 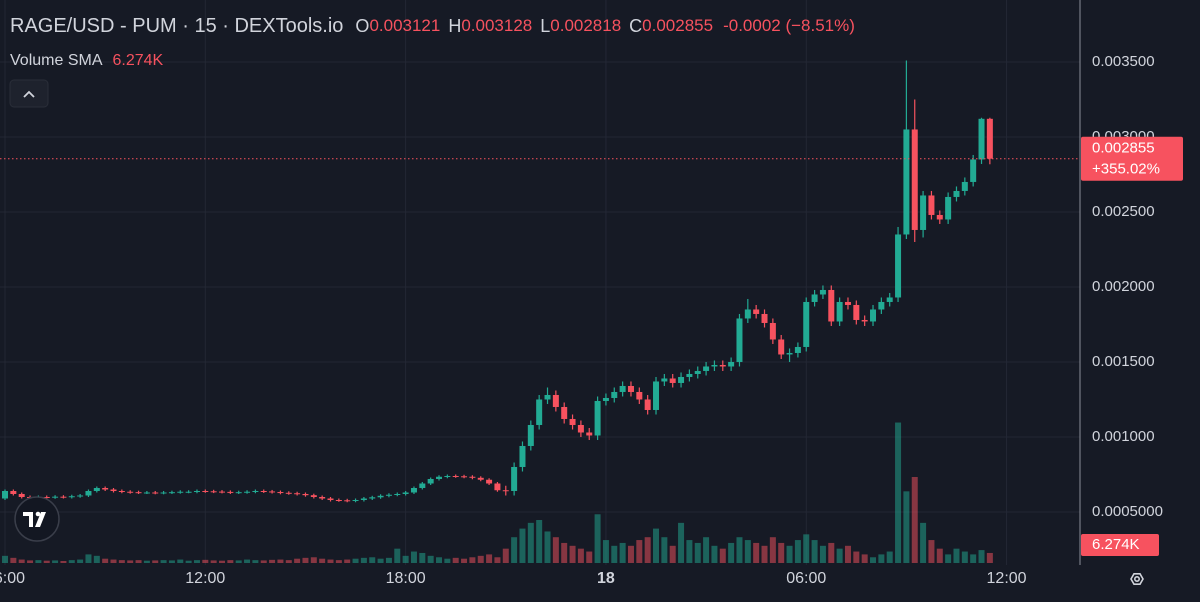 I want to click on y-tick-label: 0.0005000, so click(x=1127, y=511).